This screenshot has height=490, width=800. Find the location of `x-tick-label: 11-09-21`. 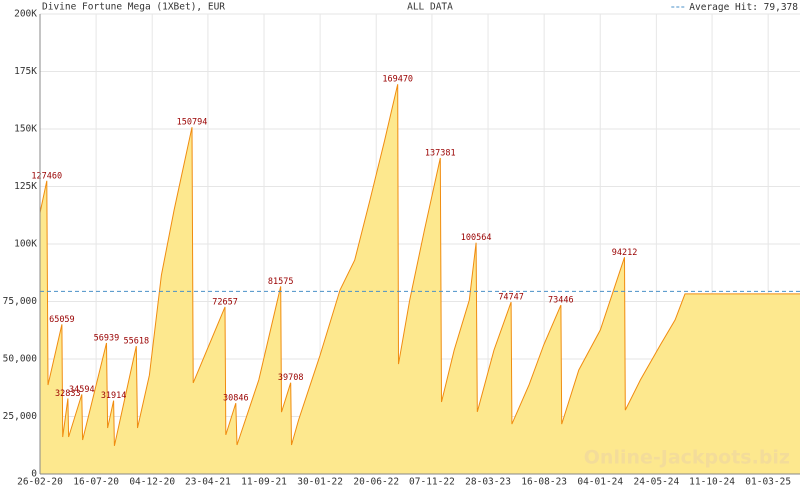

x-tick-label: 11-09-21 is located at coordinates (264, 482).